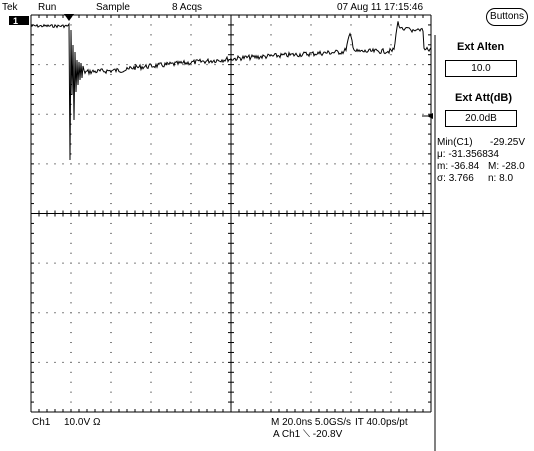 The height and width of the screenshot is (451, 534). Describe the element at coordinates (507, 17) in the screenshot. I see `buttons-button: Buttons` at that location.